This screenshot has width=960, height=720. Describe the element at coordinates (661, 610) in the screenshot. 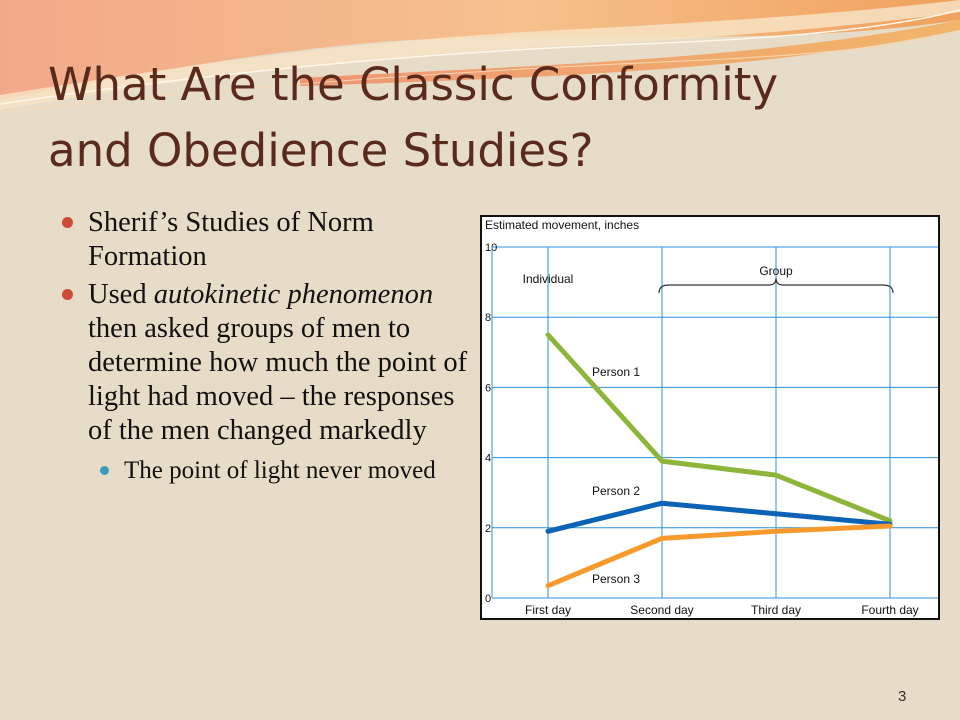

I see `x-tick-label: Second day` at that location.